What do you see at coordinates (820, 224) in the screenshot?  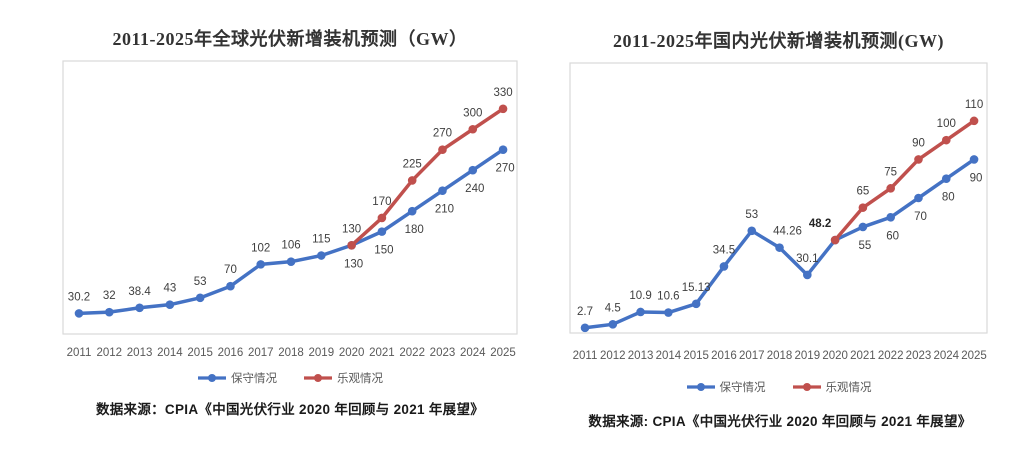 I see `svg-text: 48.2` at bounding box center [820, 224].